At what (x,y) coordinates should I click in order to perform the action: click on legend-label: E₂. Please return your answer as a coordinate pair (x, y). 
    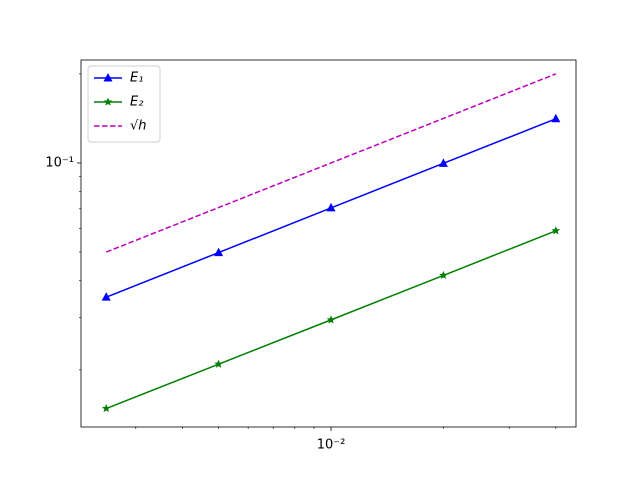
    Looking at the image, I should click on (136, 102).